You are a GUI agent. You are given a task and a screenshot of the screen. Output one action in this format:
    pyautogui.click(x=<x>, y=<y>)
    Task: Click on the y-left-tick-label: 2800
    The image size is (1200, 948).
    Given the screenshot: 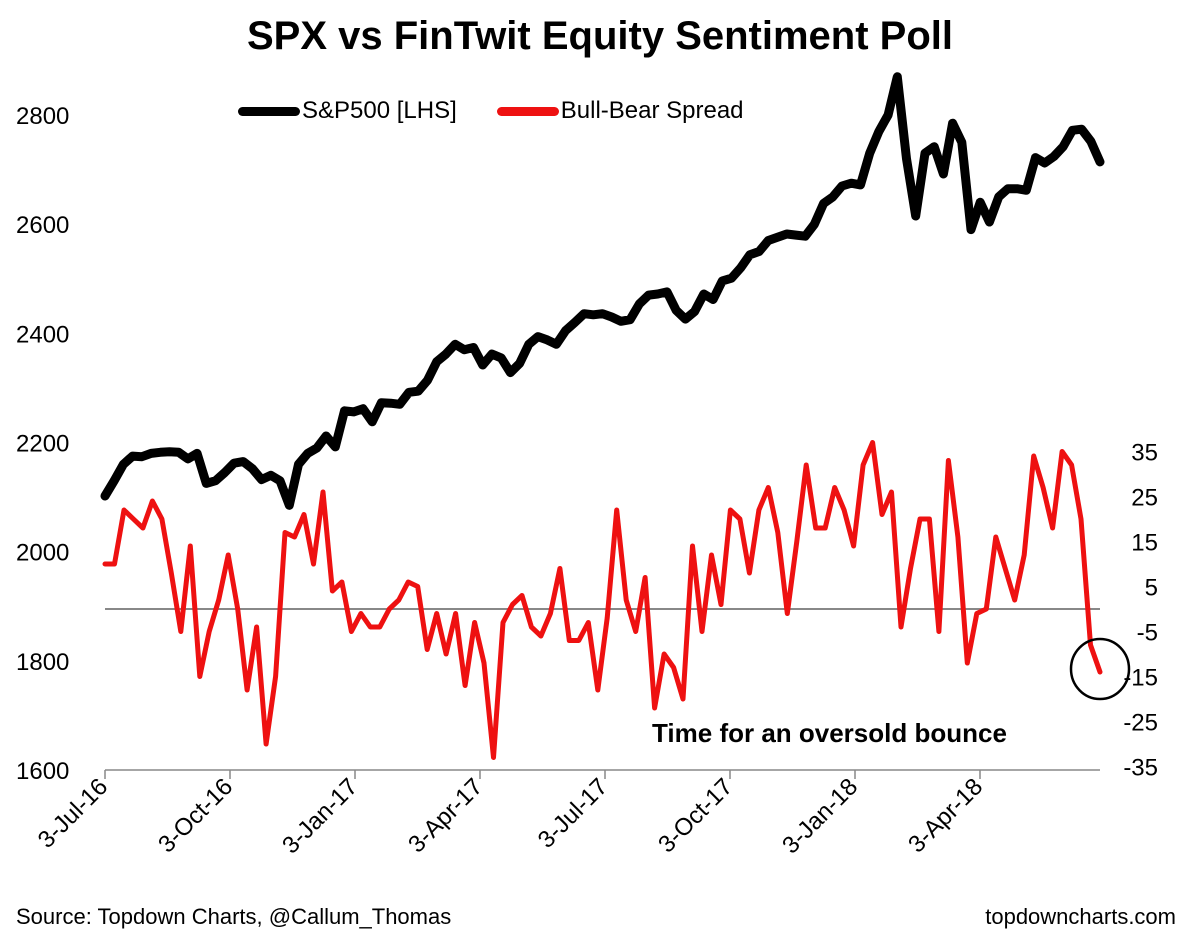 What is the action you would take?
    pyautogui.click(x=42, y=116)
    